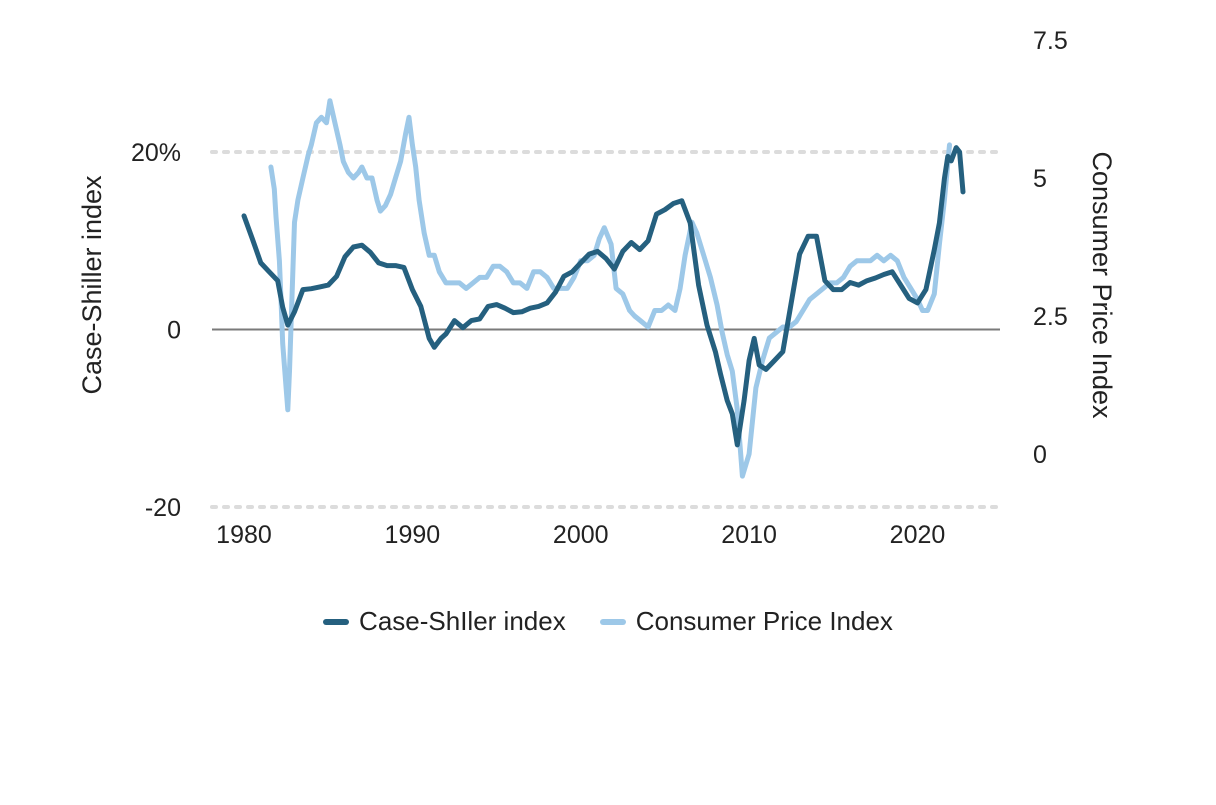  Describe the element at coordinates (462, 621) in the screenshot. I see `legend-label-case-shiller: Case-ShIler index` at that location.